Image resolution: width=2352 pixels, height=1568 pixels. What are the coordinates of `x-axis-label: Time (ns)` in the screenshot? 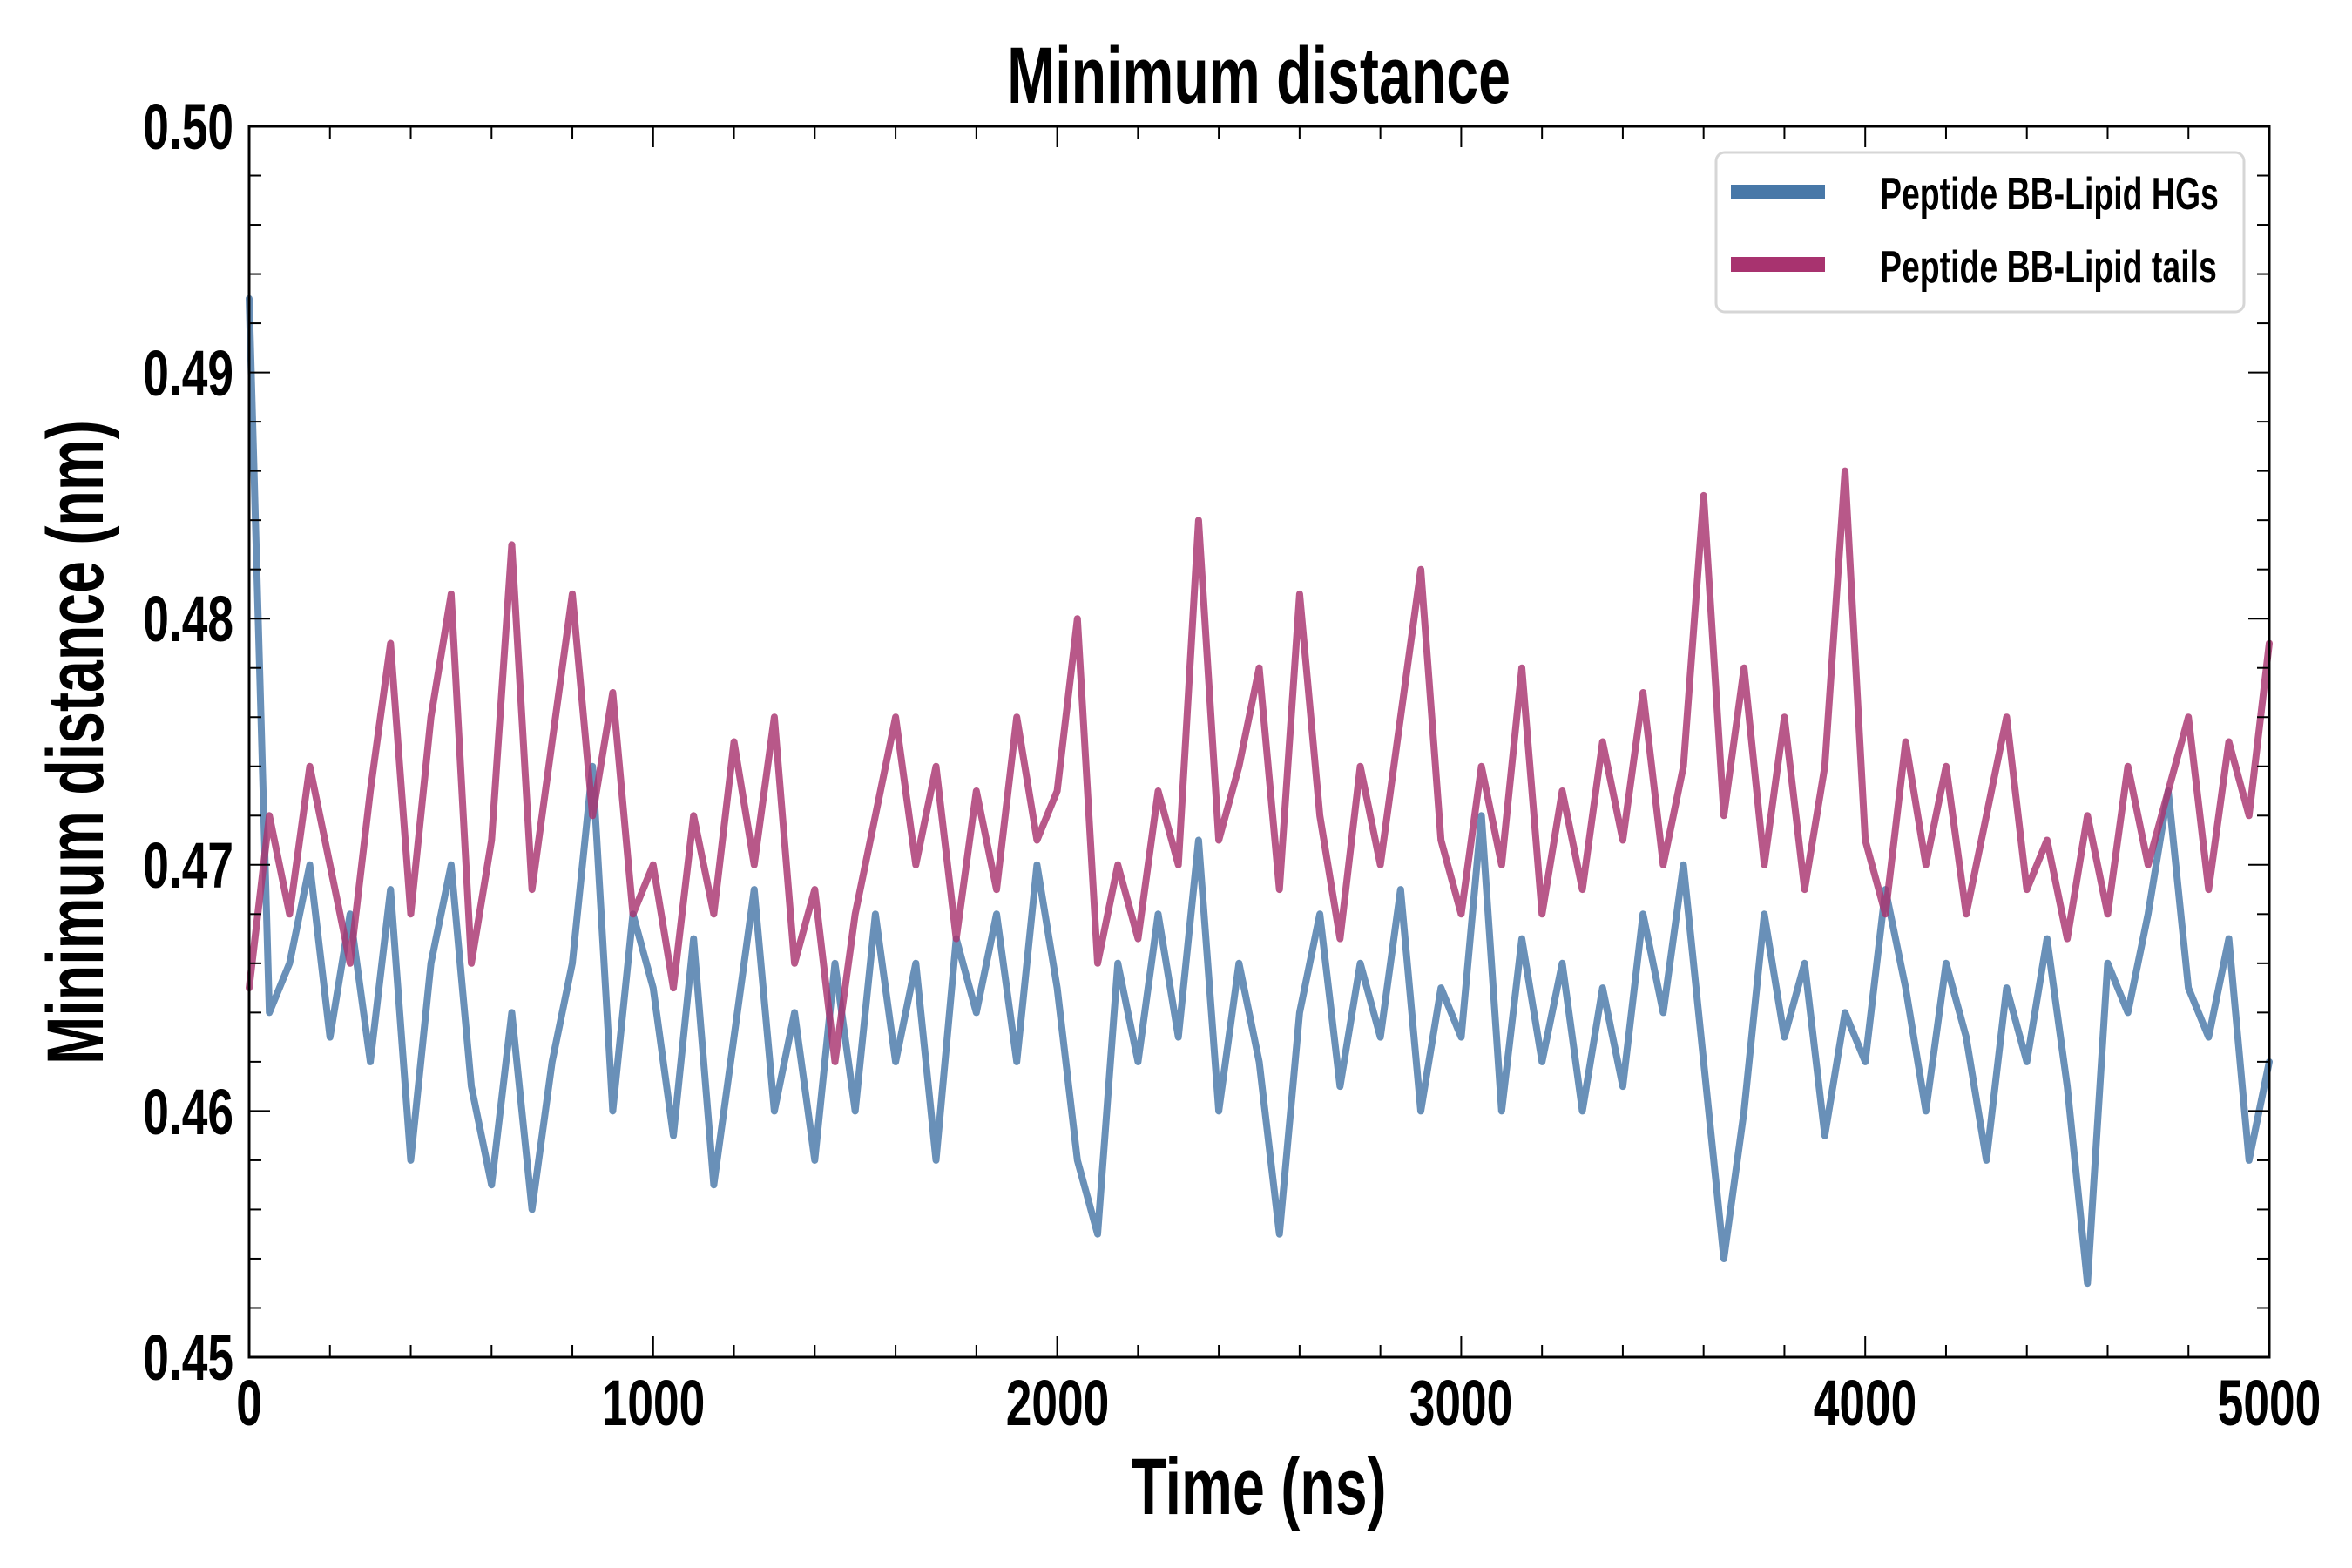 It's located at (1258, 1486).